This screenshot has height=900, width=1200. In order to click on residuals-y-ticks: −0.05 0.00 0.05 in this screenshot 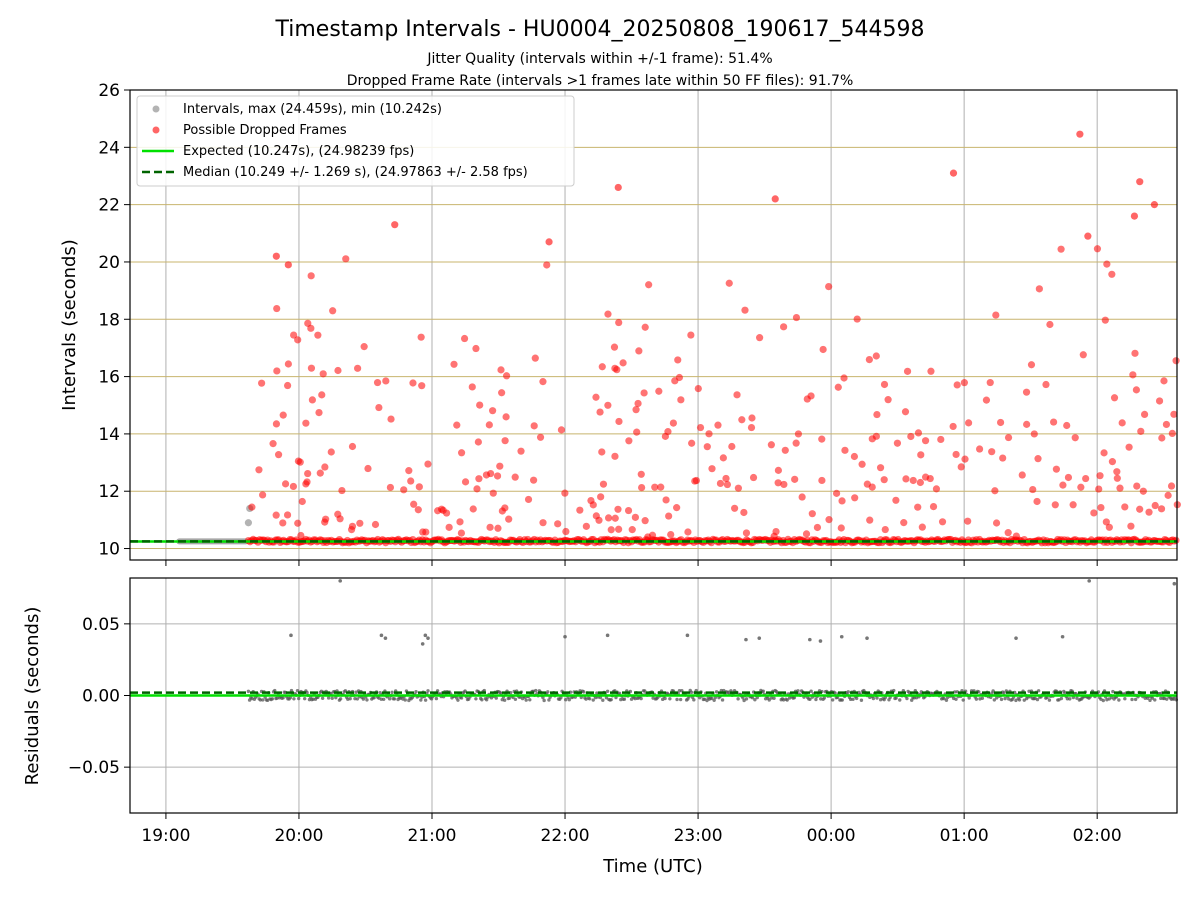, I will do `click(99, 696)`.